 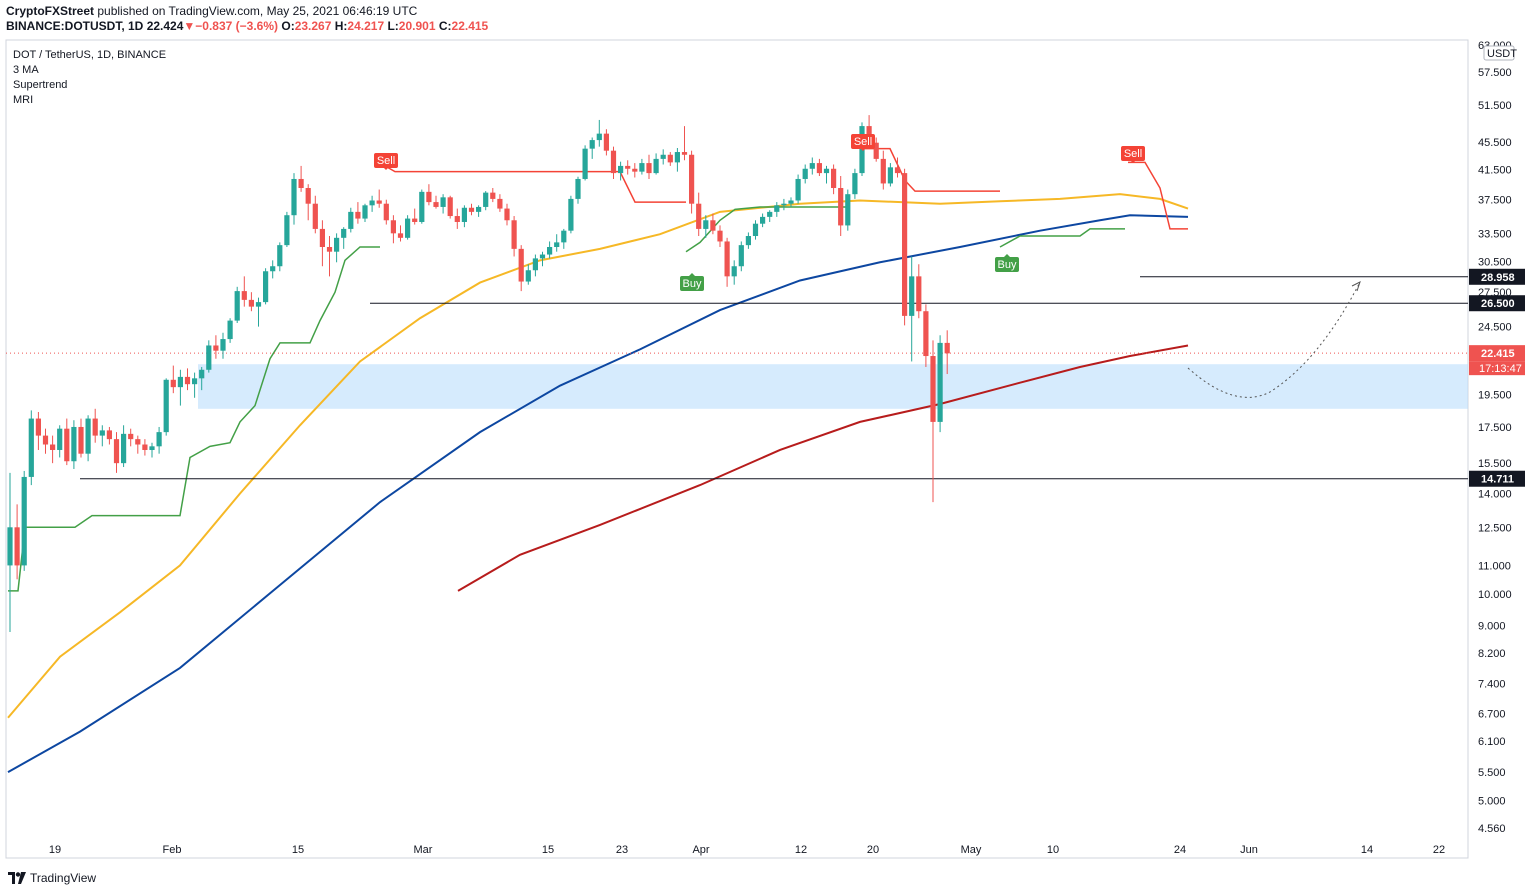 I want to click on buy-signal: Buy, so click(x=1007, y=263).